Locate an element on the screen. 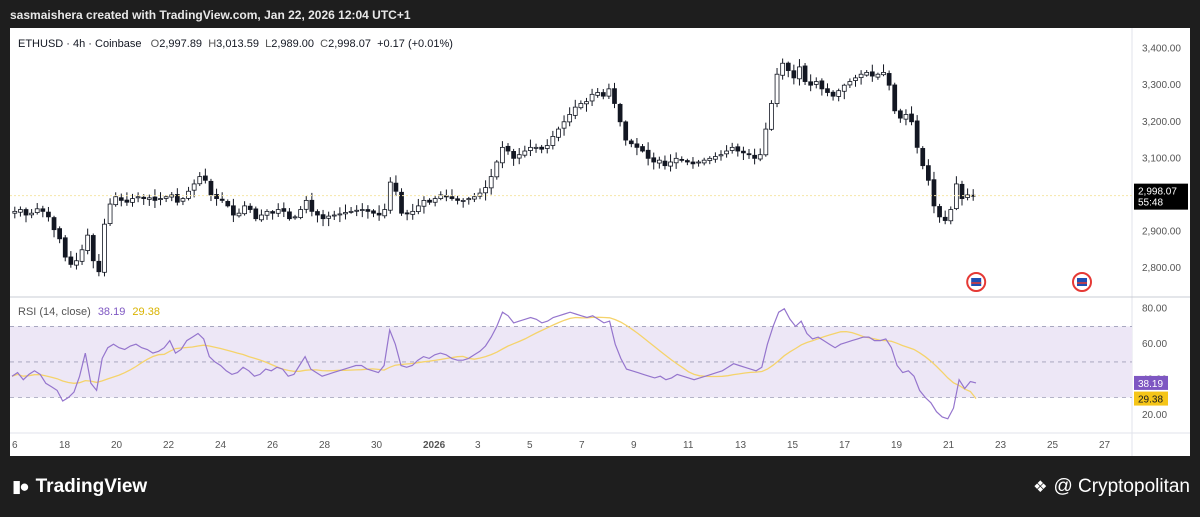 The height and width of the screenshot is (517, 1200). open-value: 2,997.89 is located at coordinates (181, 44).